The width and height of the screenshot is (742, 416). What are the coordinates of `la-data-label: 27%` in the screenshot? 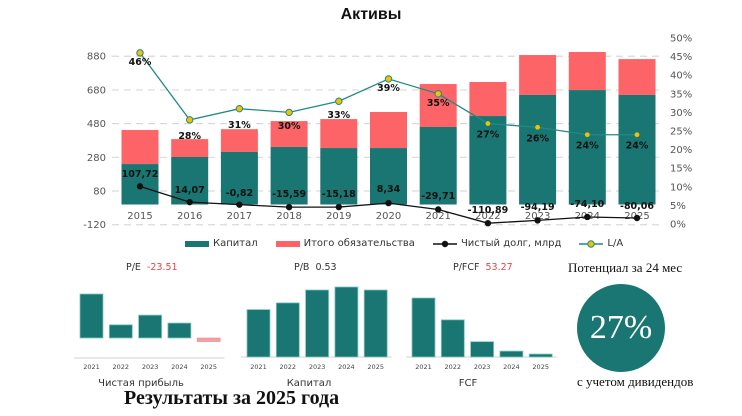 It's located at (488, 135).